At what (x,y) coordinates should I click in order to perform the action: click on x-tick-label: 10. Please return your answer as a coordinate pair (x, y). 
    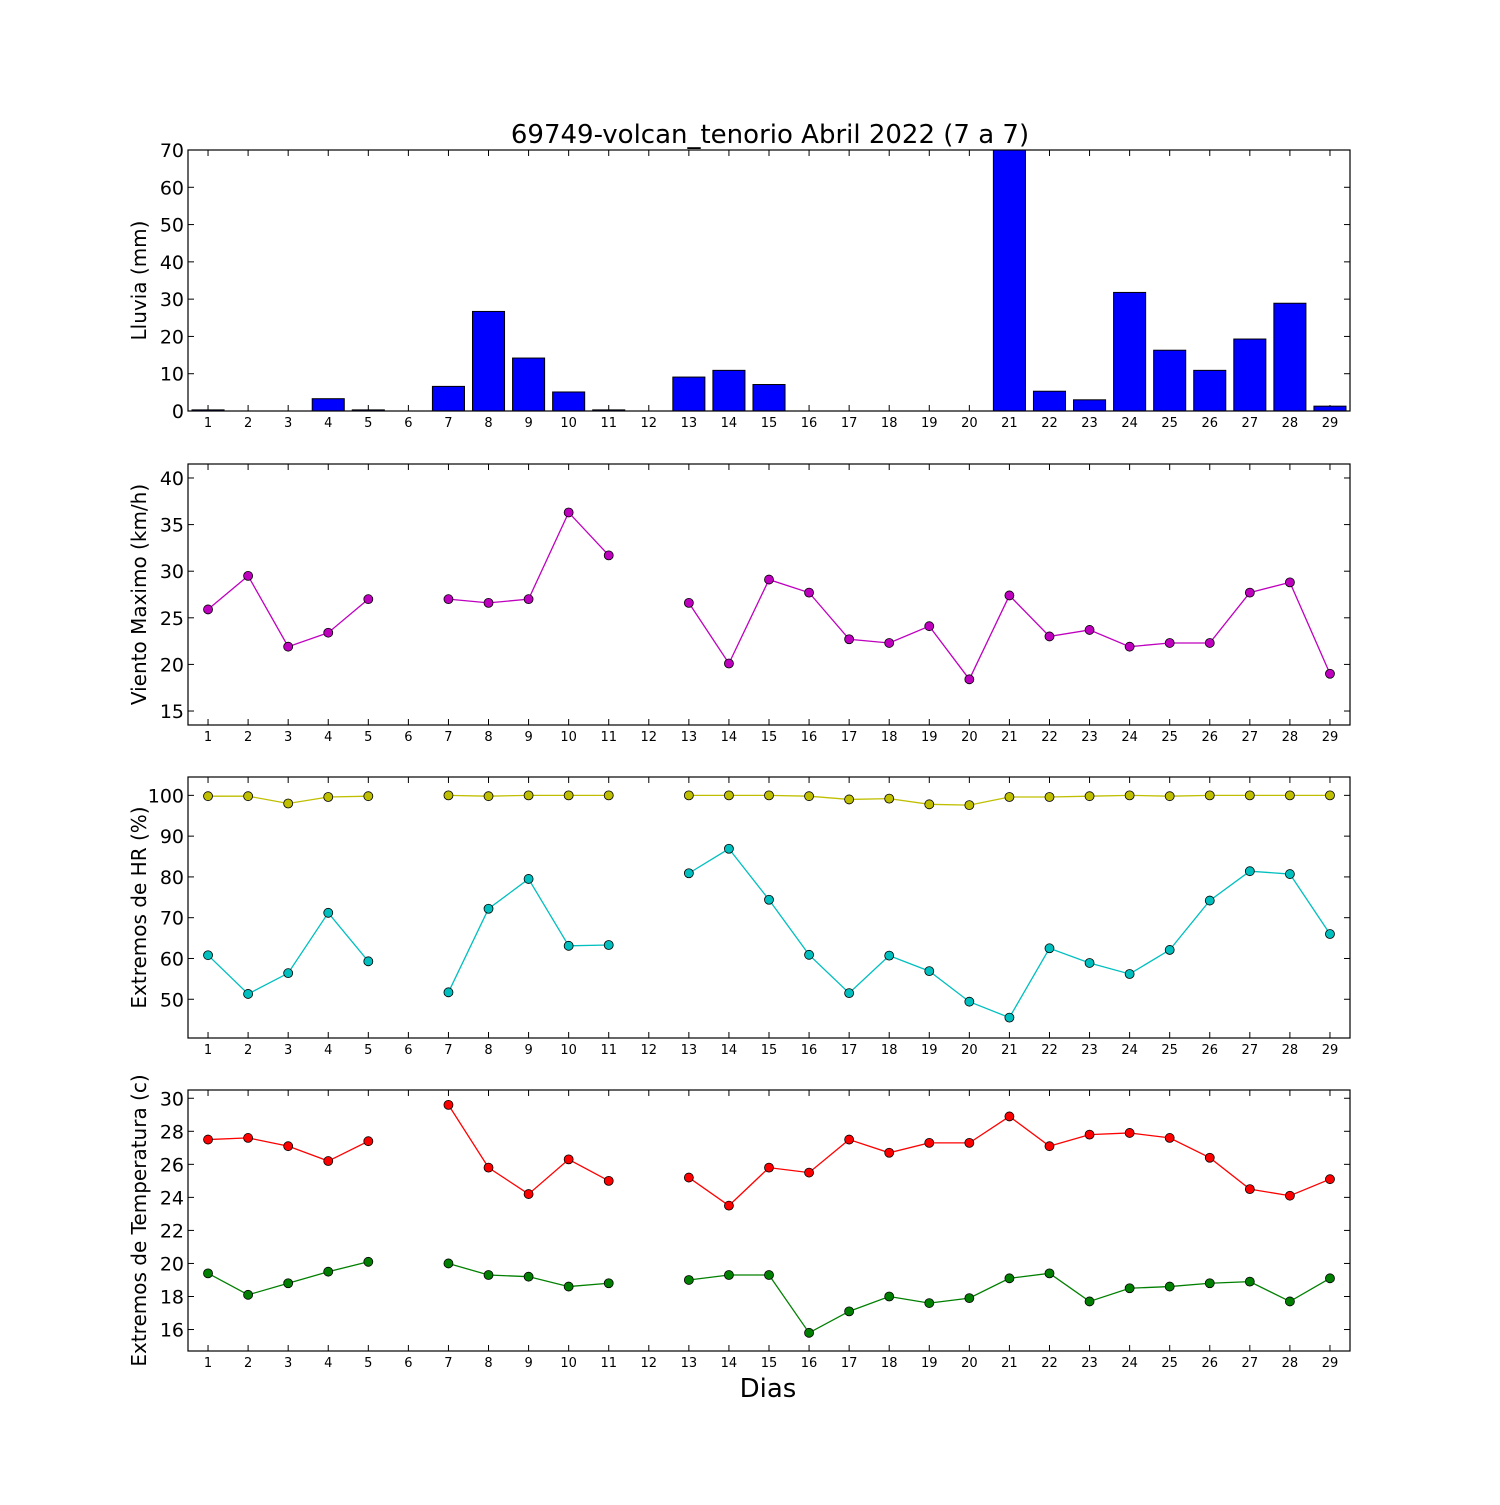
    Looking at the image, I should click on (568, 737).